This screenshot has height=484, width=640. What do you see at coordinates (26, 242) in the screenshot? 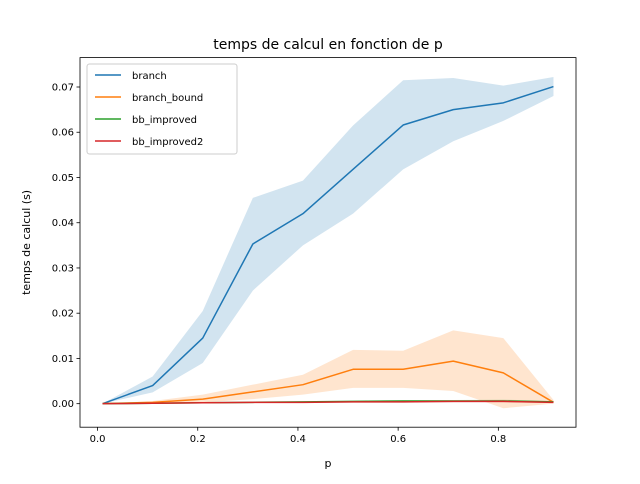
I see `y-axis-label: temps de calcul (s)` at bounding box center [26, 242].